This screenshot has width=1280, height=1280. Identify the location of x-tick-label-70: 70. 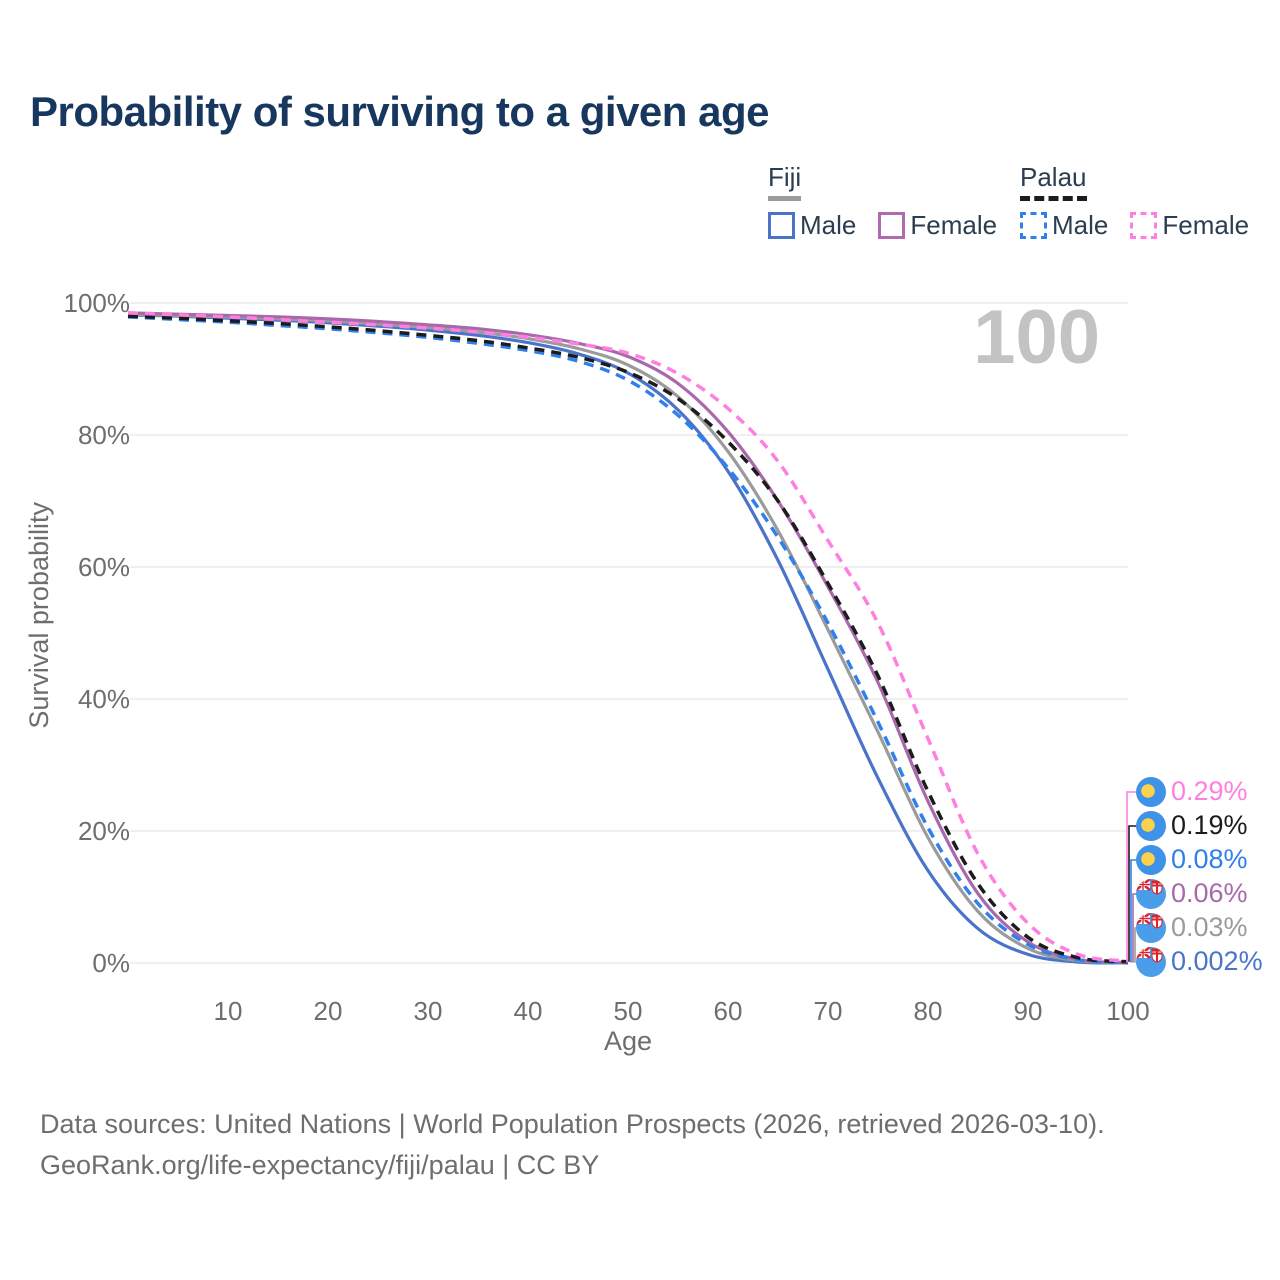
(828, 1011).